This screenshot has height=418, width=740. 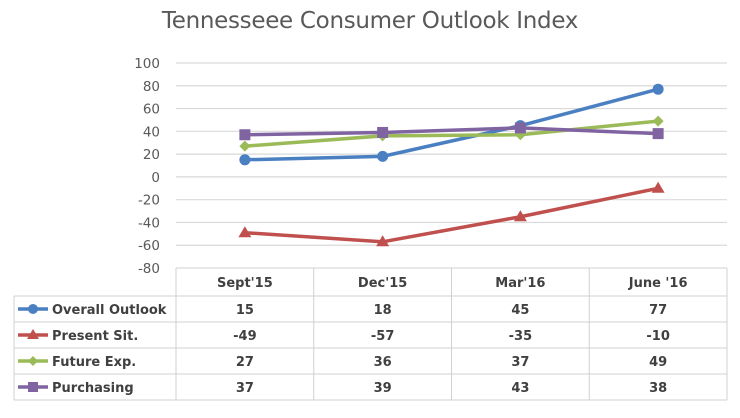 I want to click on data-label-purchasing: 39, so click(x=383, y=388).